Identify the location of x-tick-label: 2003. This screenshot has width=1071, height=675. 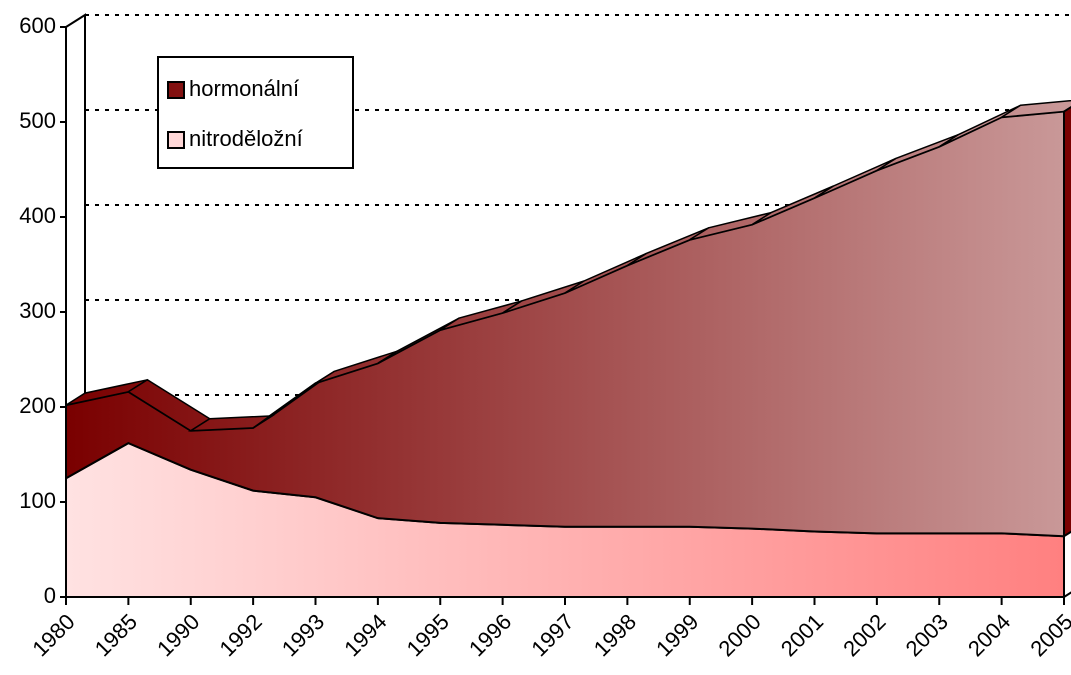
(927, 635).